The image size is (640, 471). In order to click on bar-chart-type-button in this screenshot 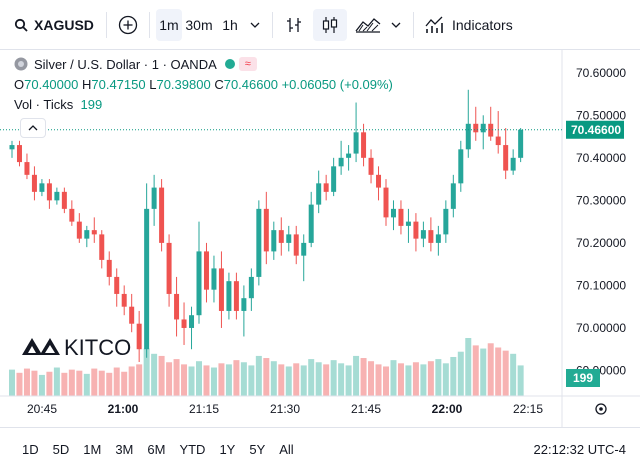, I will do `click(294, 25)`.